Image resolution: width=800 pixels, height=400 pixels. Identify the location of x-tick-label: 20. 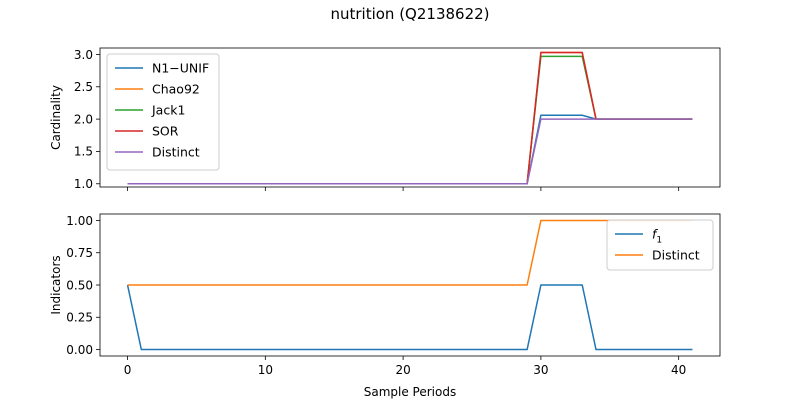
(402, 370).